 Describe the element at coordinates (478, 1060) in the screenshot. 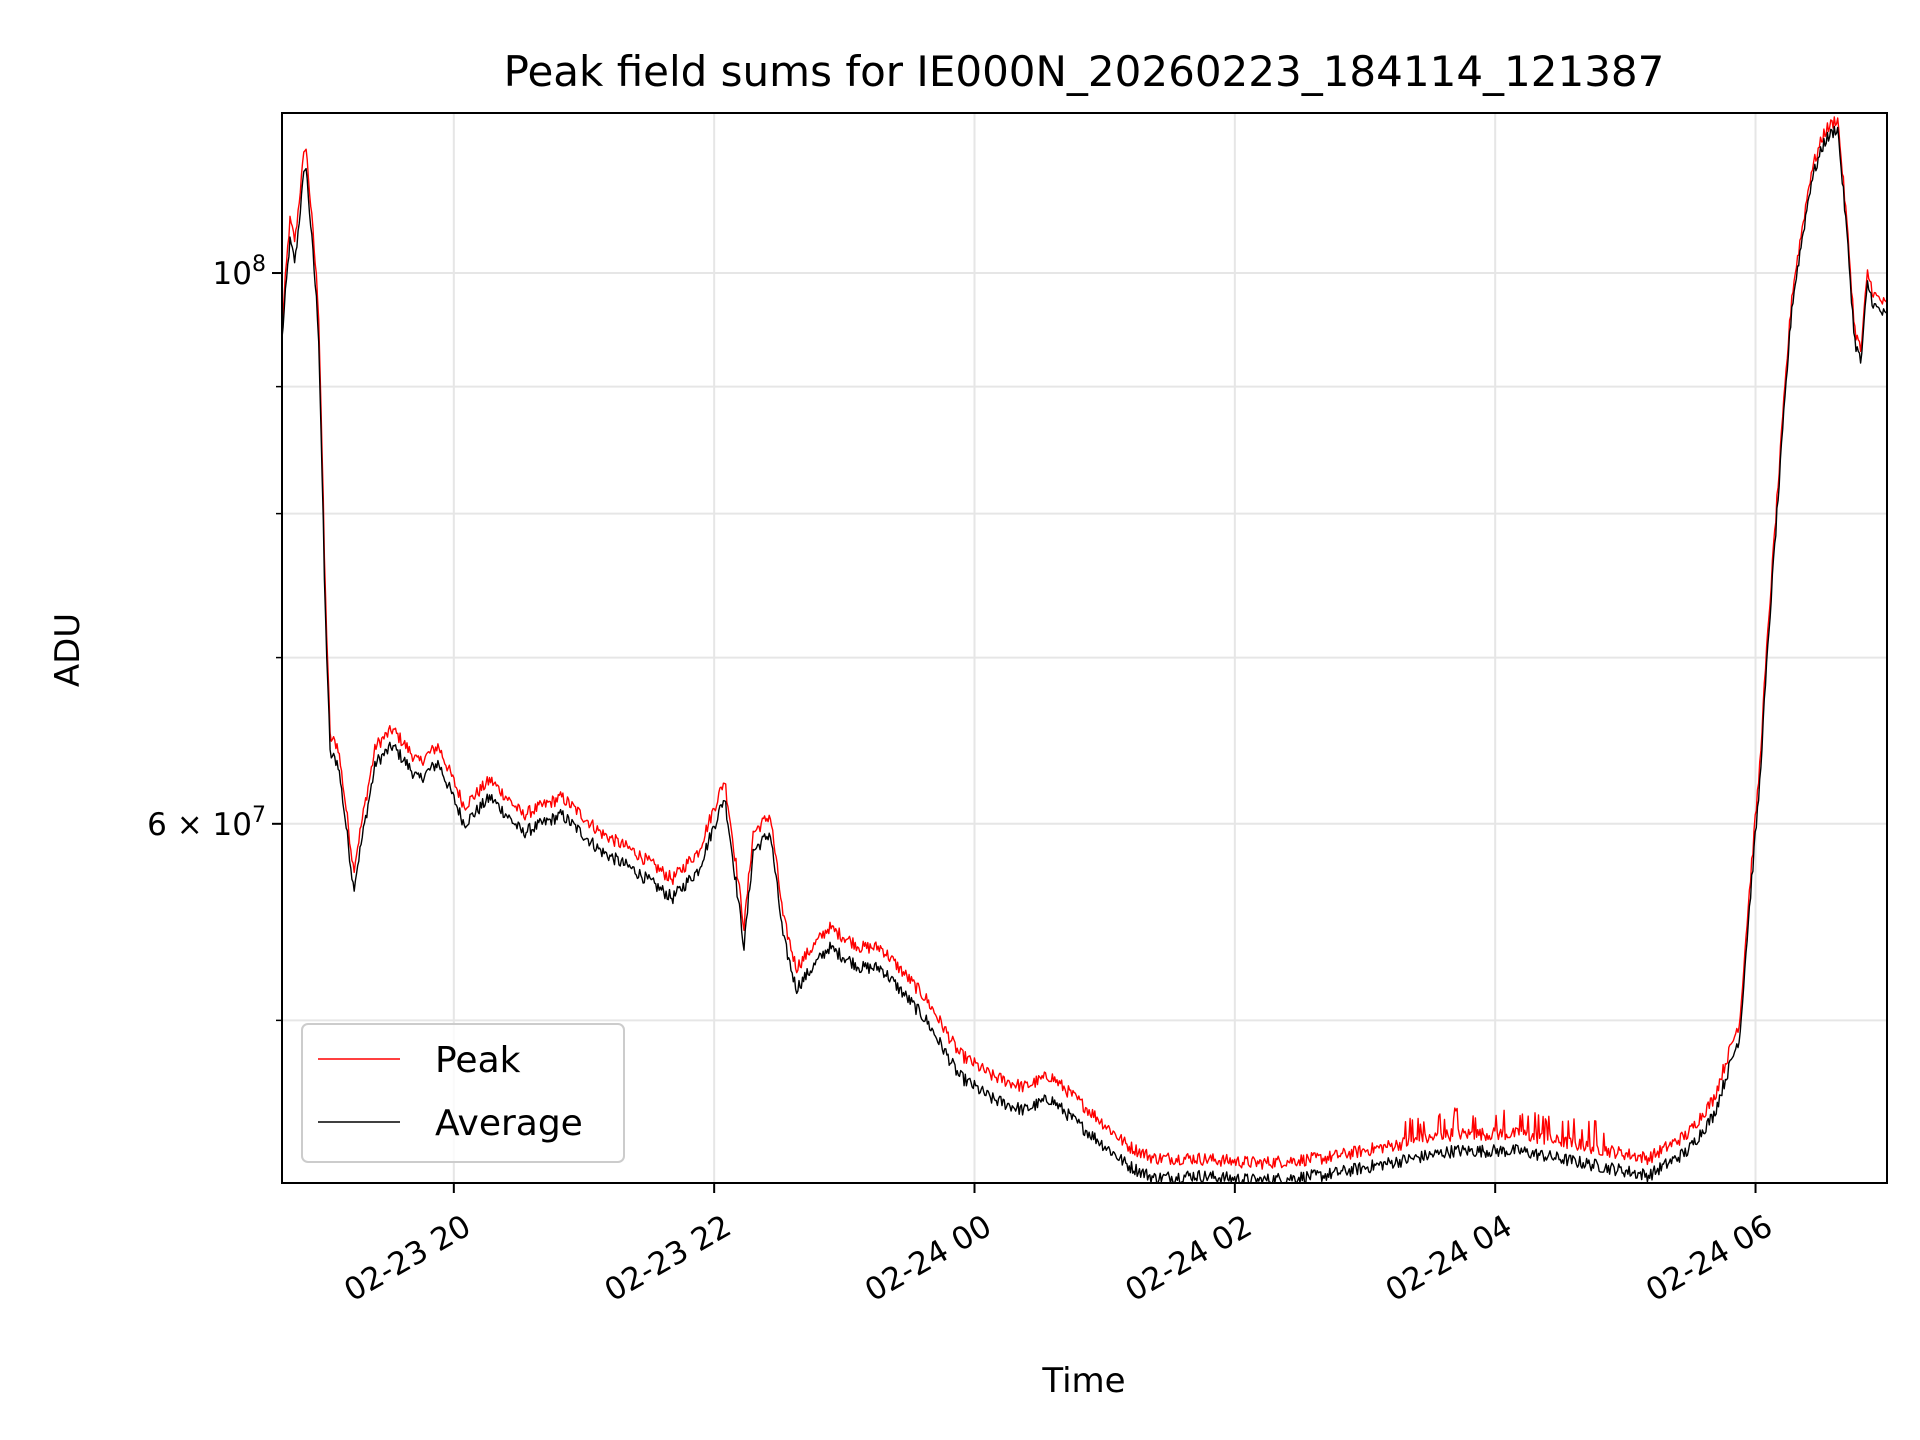

I see `legend-peak-label: Peak` at that location.